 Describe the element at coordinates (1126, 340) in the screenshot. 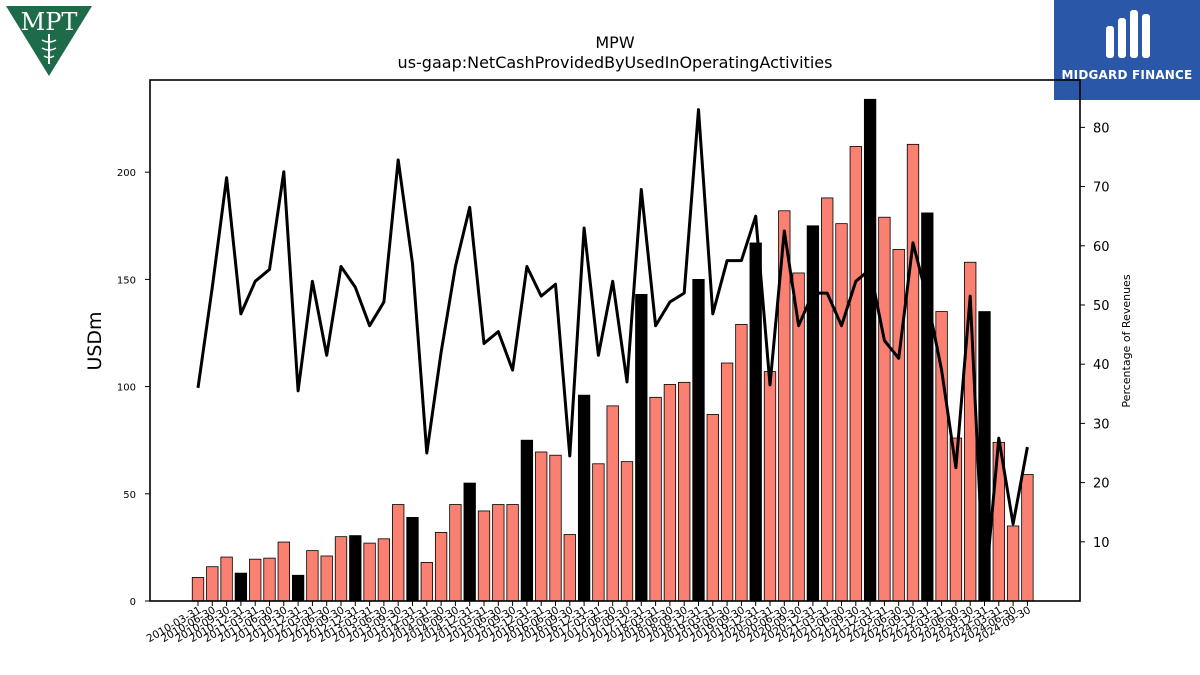

I see `y2-axis-label: Percentage of Revenues` at that location.